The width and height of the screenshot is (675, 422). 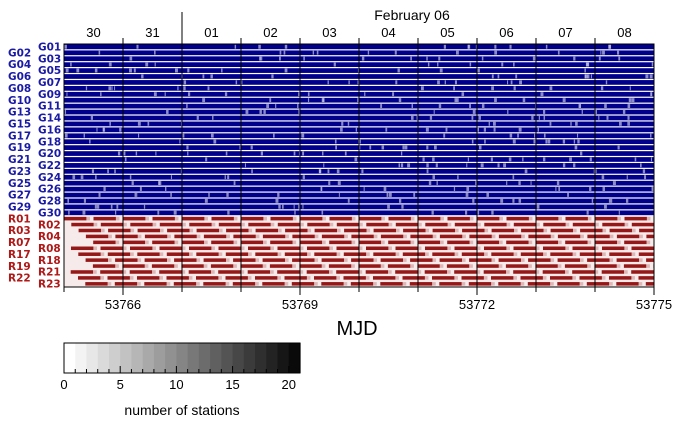 What do you see at coordinates (123, 304) in the screenshot?
I see `bottom-tick-label: 53766` at bounding box center [123, 304].